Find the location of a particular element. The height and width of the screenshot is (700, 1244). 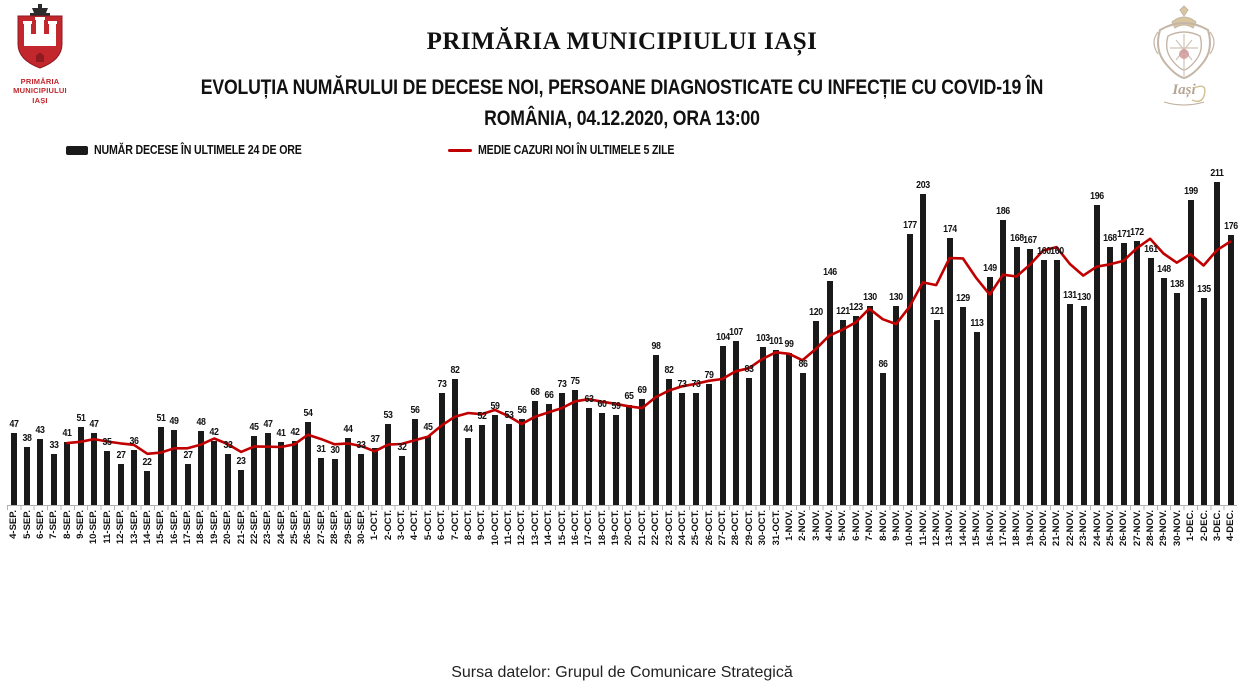

bar-slot: 121 is located at coordinates (843, 332).